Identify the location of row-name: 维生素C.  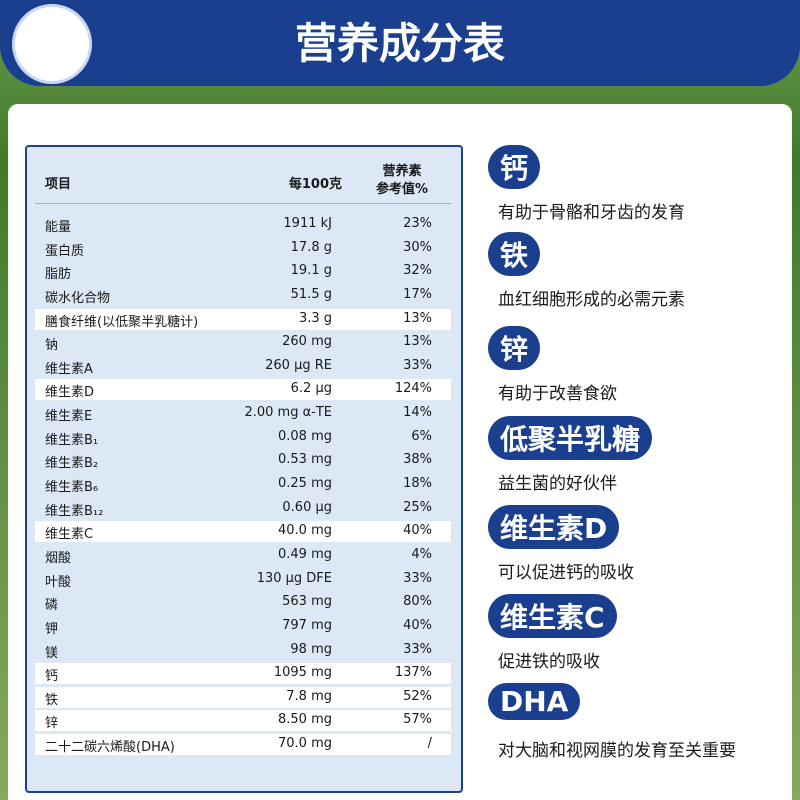
(69, 535).